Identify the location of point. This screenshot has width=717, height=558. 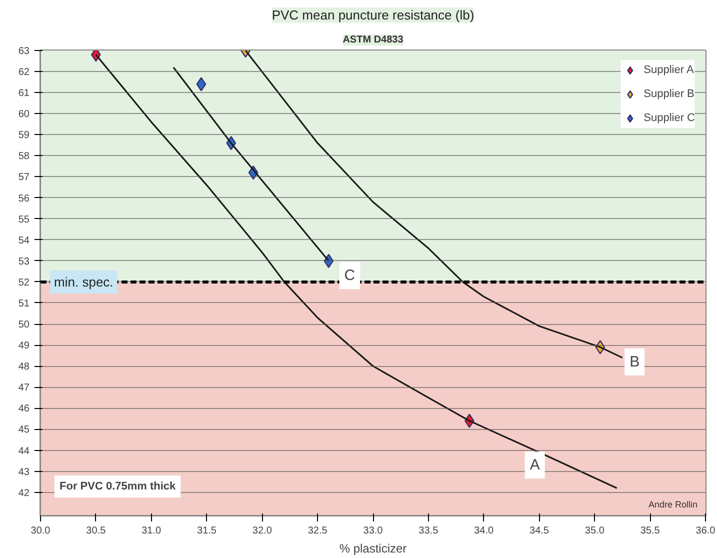
(201, 84).